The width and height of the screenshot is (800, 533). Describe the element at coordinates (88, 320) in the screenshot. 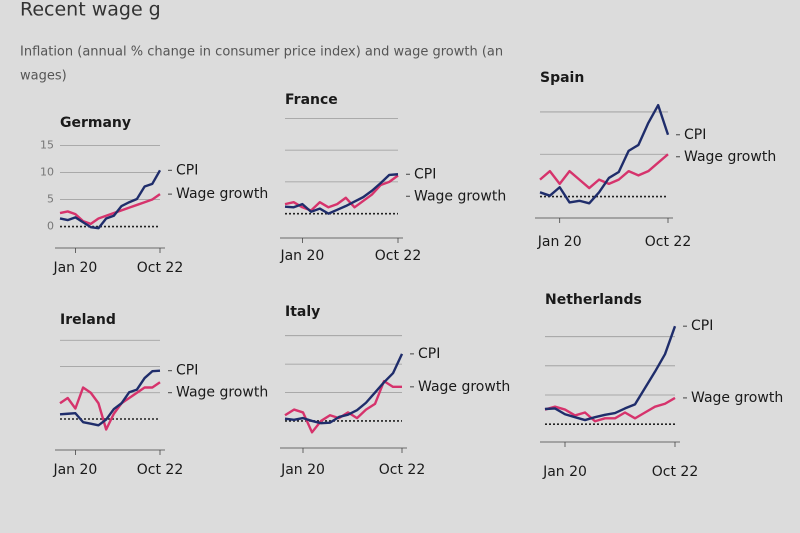

I see `chart-title: Ireland` at that location.